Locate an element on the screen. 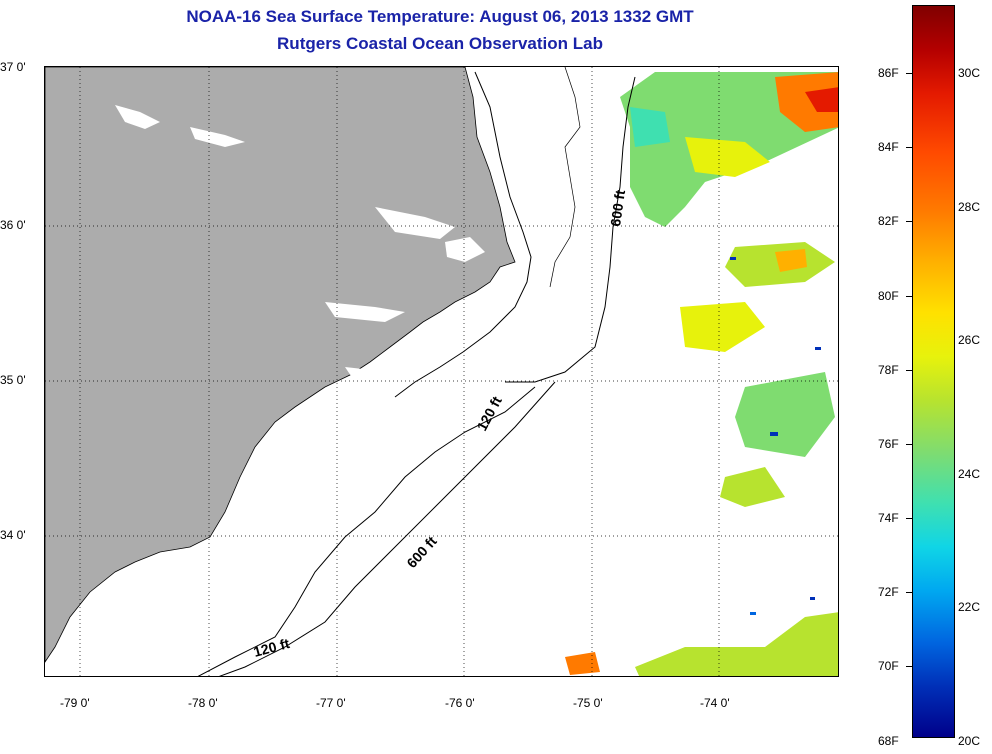 The image size is (992, 754). lon-label-77: -77 0' is located at coordinates (331, 703).